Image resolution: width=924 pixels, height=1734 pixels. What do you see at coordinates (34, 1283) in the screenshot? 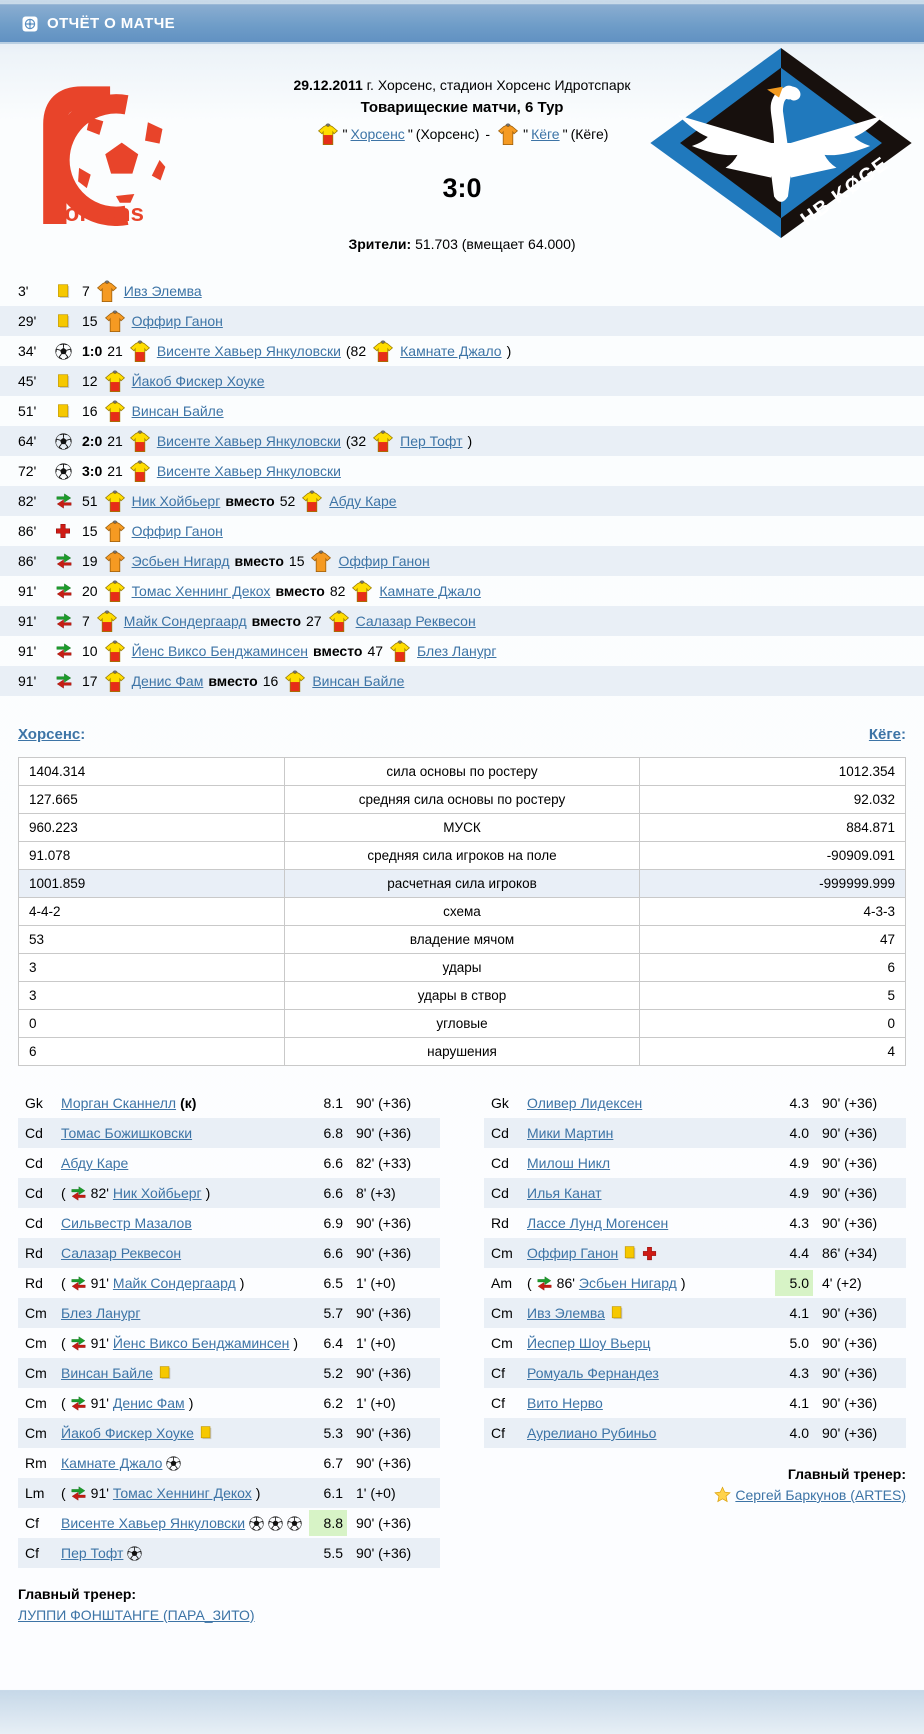
I see `player-position: Rd` at bounding box center [34, 1283].